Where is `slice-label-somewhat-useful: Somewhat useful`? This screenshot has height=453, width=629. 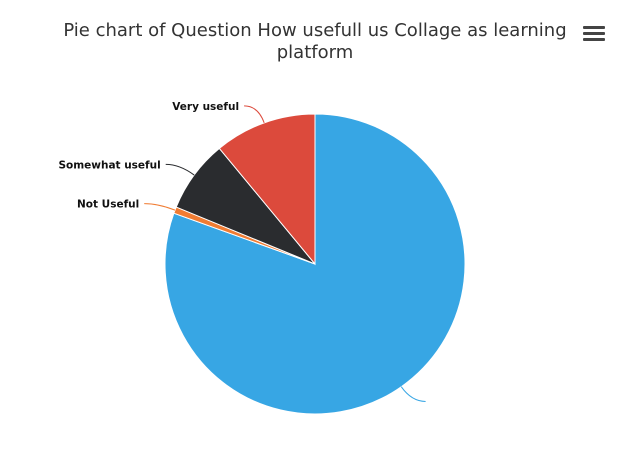 slice-label-somewhat-useful: Somewhat useful is located at coordinates (109, 165).